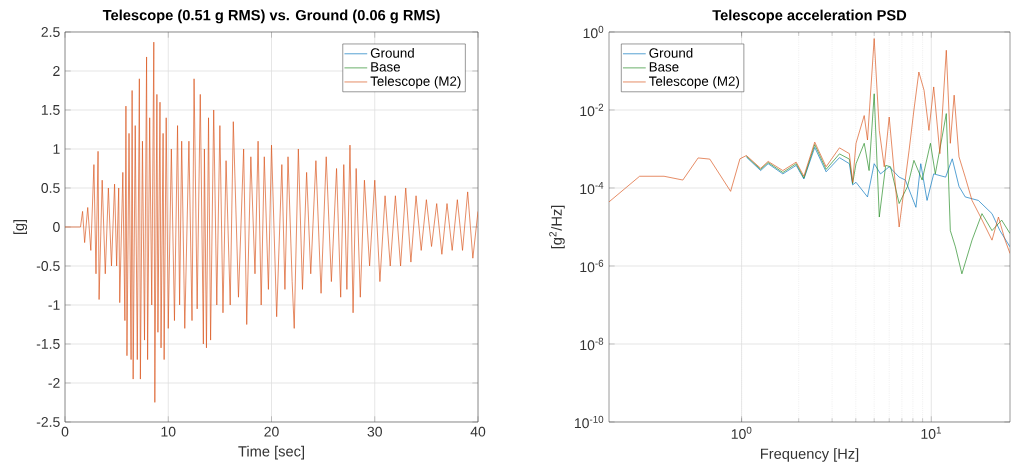 Image resolution: width=1013 pixels, height=474 pixels. What do you see at coordinates (592, 110) in the screenshot?
I see `y-tick-label: 10$^{-2}$` at bounding box center [592, 110].